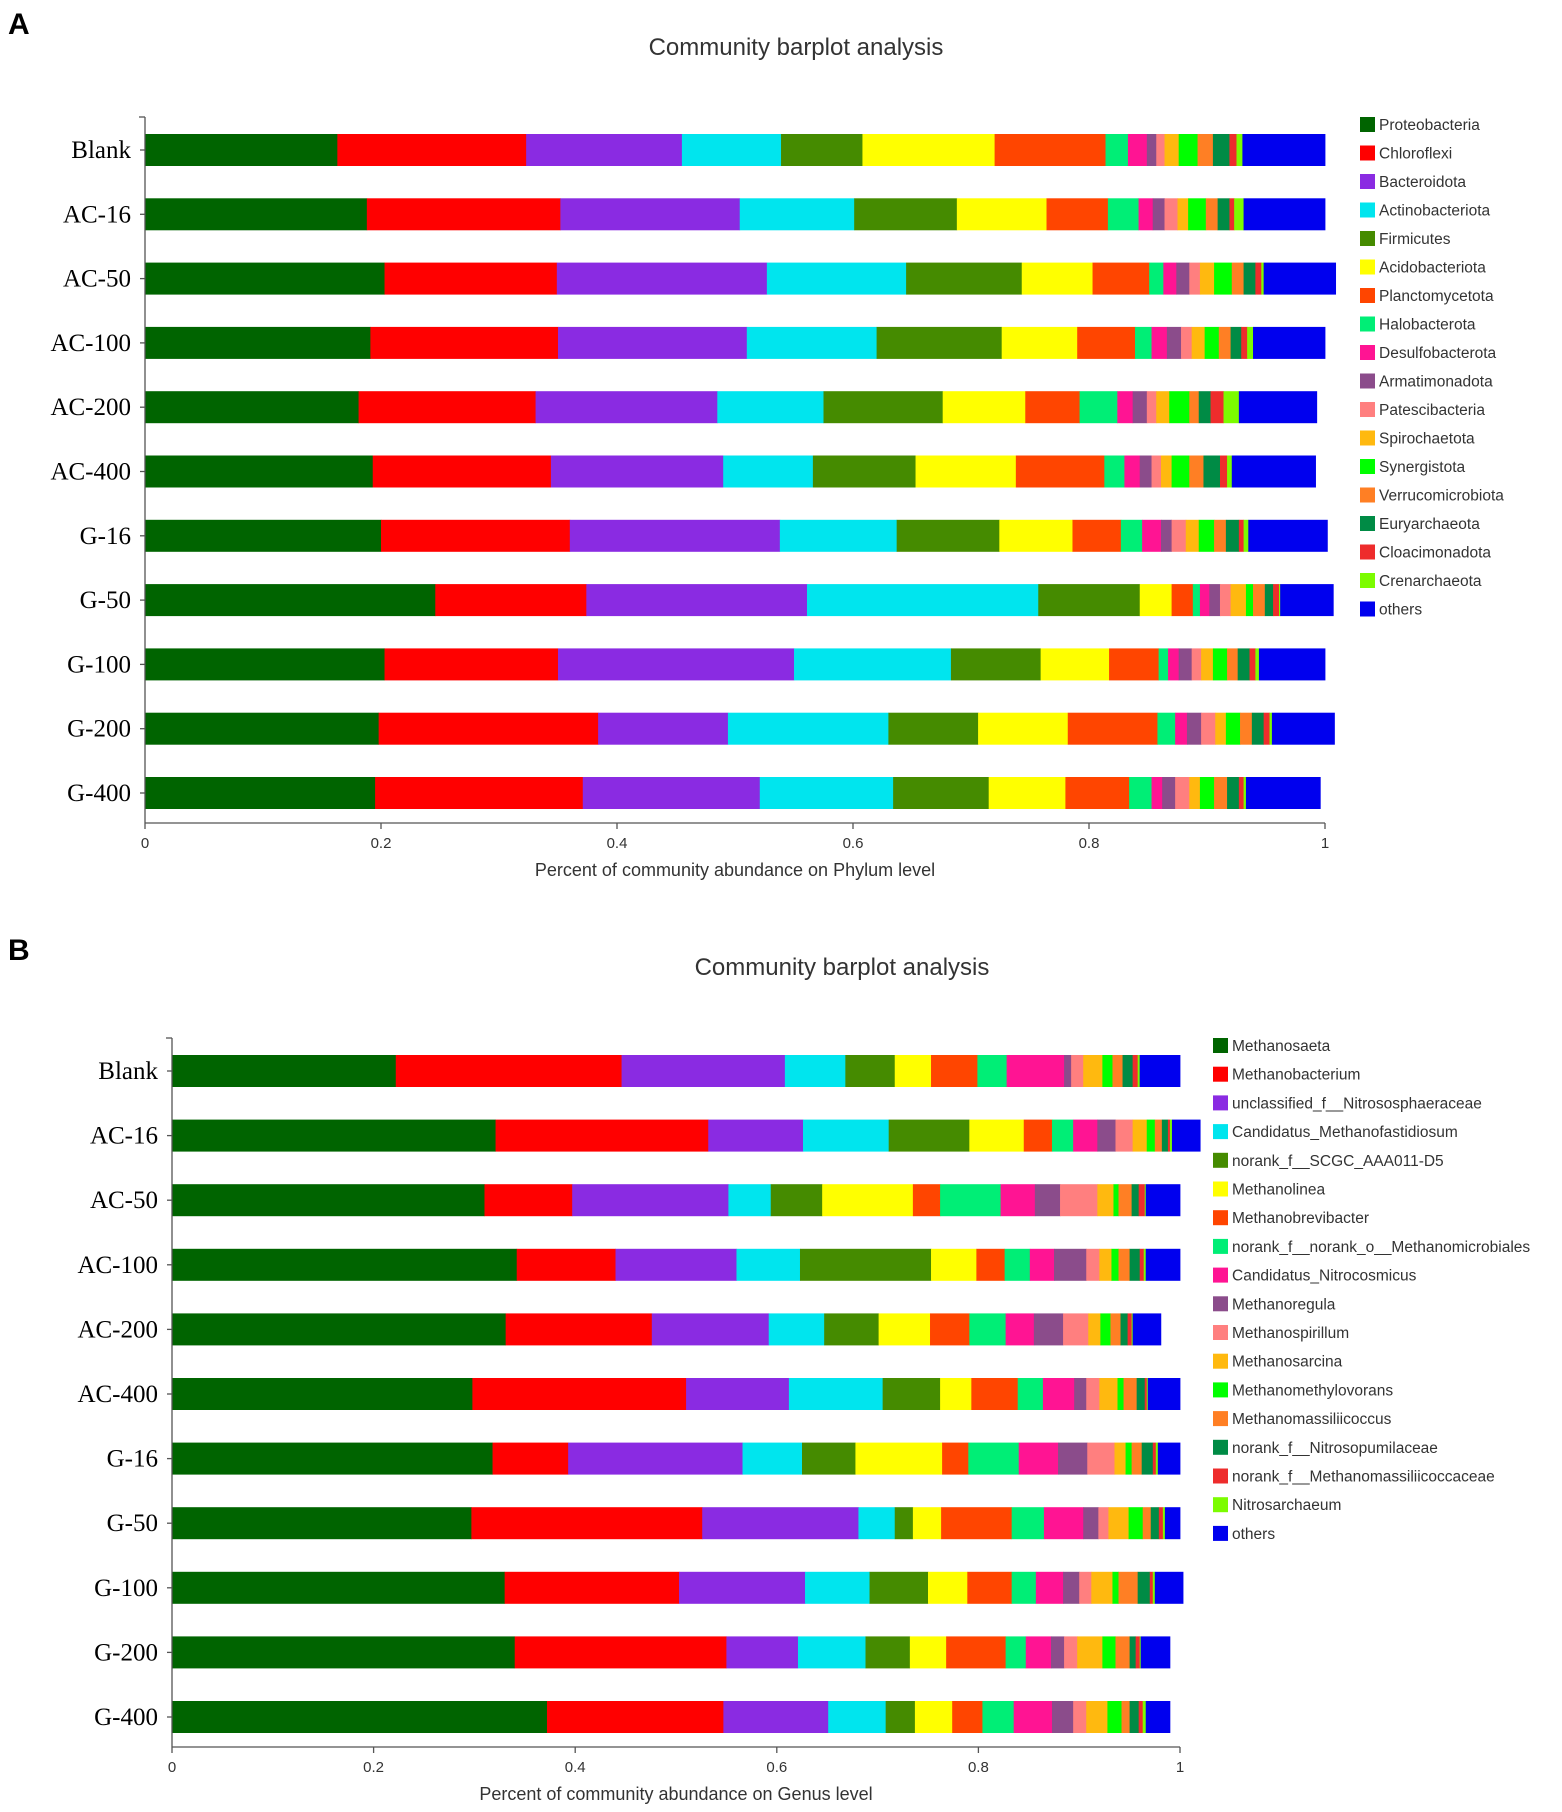 The width and height of the screenshot is (1562, 1812). I want to click on legend-item-others: others, so click(1391, 610).